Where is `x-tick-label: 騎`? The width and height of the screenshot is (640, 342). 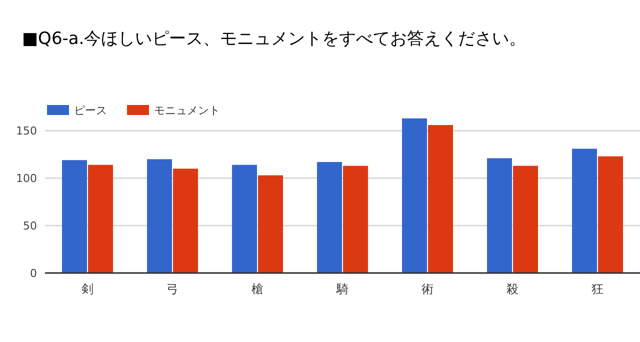 x-tick-label: 騎 is located at coordinates (342, 289).